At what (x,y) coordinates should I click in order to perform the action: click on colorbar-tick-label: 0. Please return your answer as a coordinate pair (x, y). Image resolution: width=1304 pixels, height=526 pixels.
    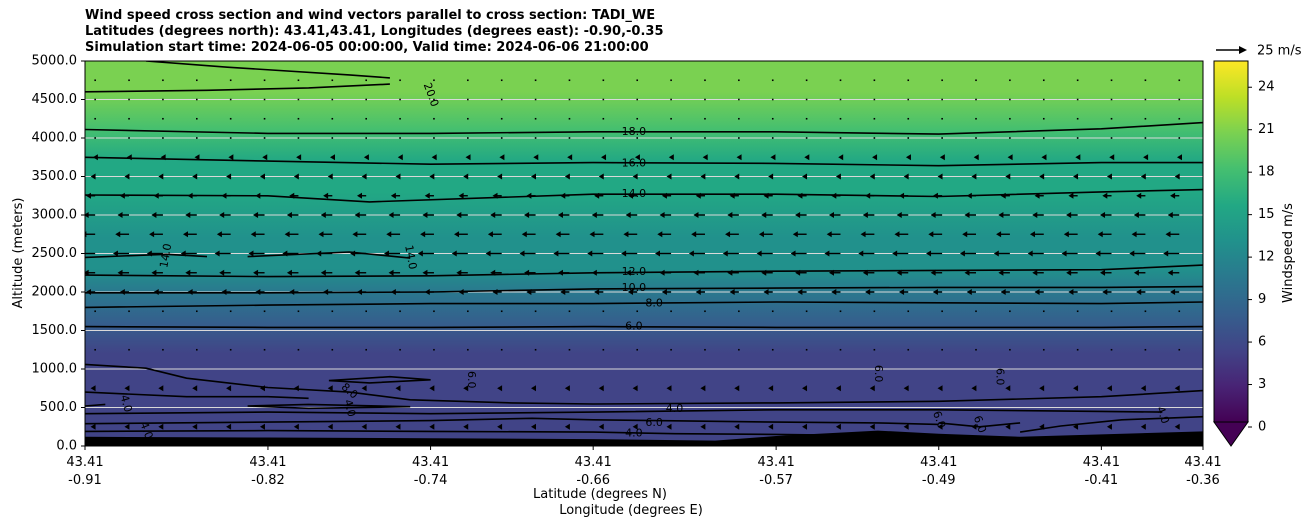
    Looking at the image, I should click on (1262, 427).